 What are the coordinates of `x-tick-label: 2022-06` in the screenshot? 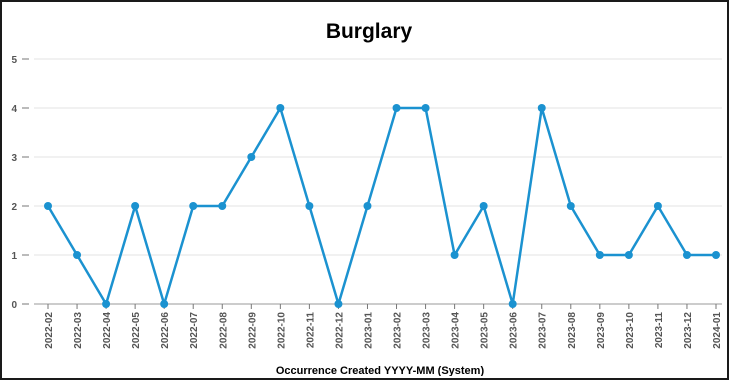 It's located at (165, 330).